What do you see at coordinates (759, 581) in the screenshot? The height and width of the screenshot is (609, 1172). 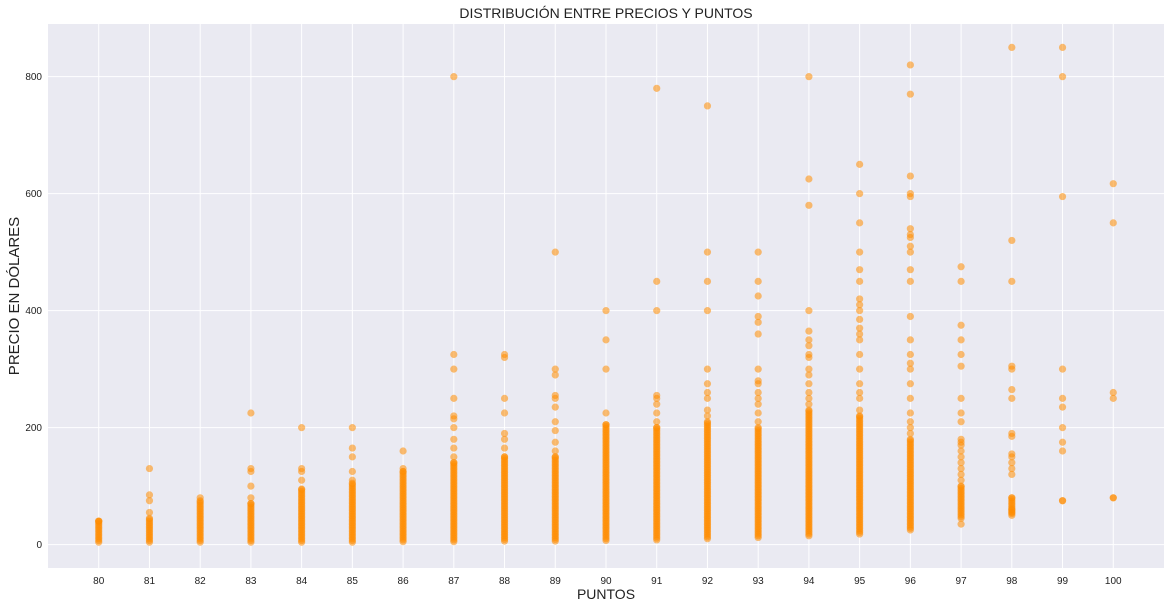 I see `x-tick-label: 93` at bounding box center [759, 581].